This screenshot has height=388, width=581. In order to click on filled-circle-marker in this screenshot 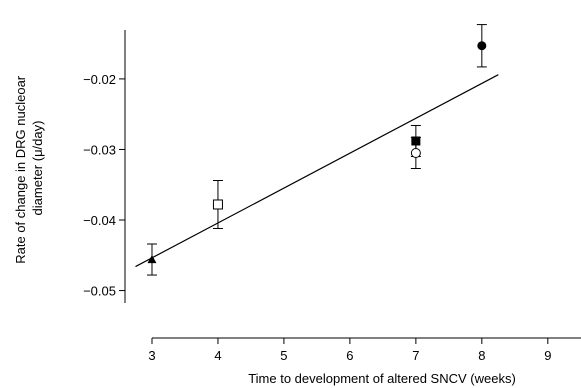, I will do `click(482, 46)`.